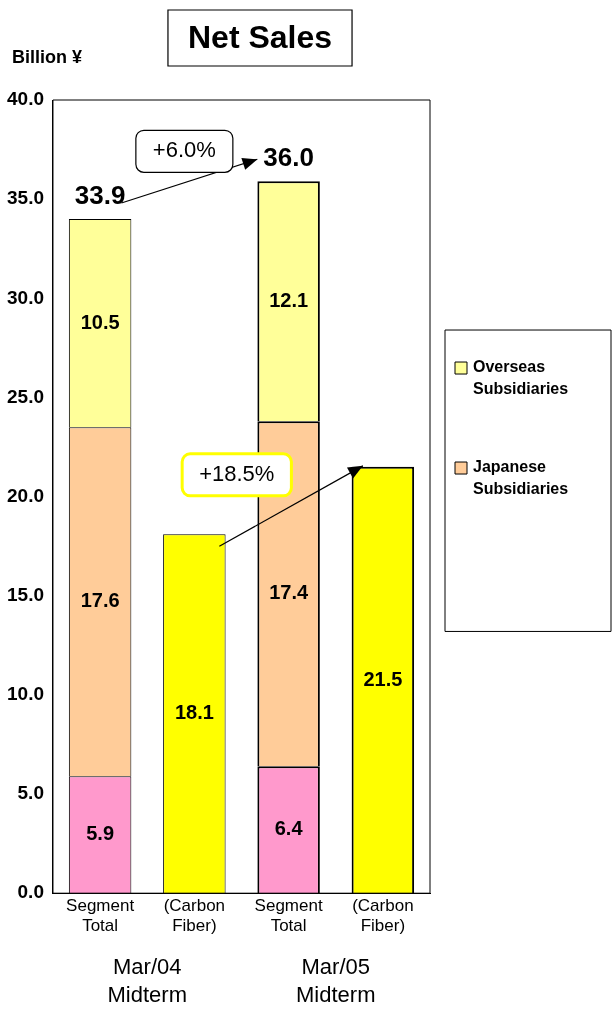 The height and width of the screenshot is (1010, 615). I want to click on data-label: 21.5, so click(383, 678).